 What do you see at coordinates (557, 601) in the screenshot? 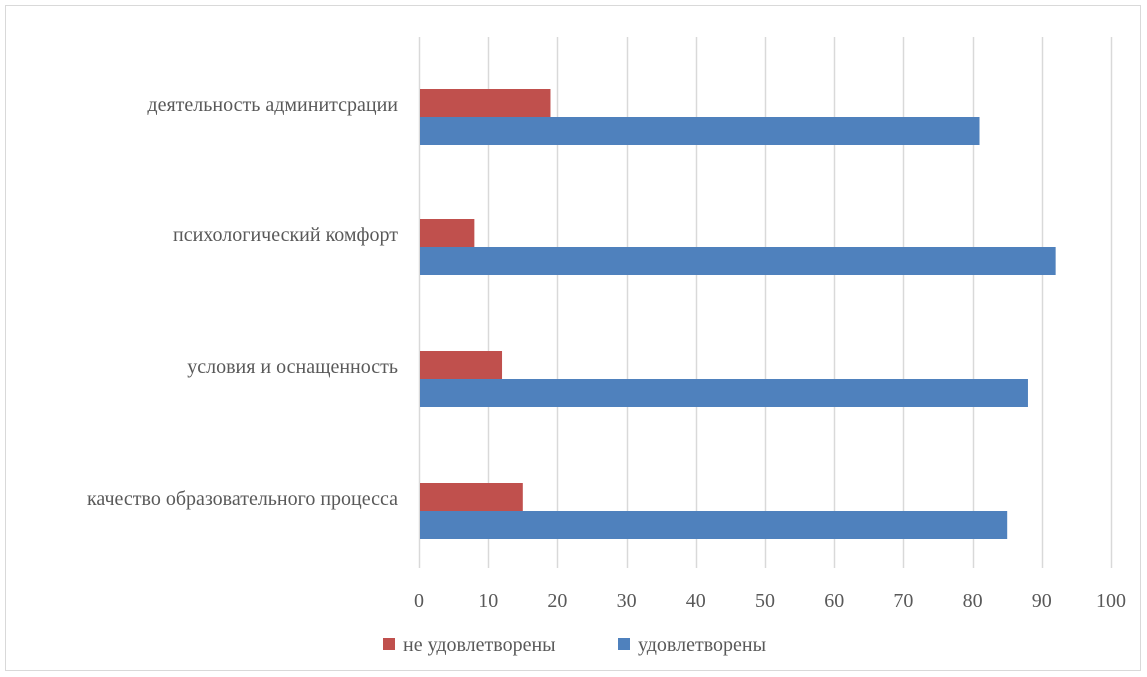
I see `x-tick-label: 20` at bounding box center [557, 601].